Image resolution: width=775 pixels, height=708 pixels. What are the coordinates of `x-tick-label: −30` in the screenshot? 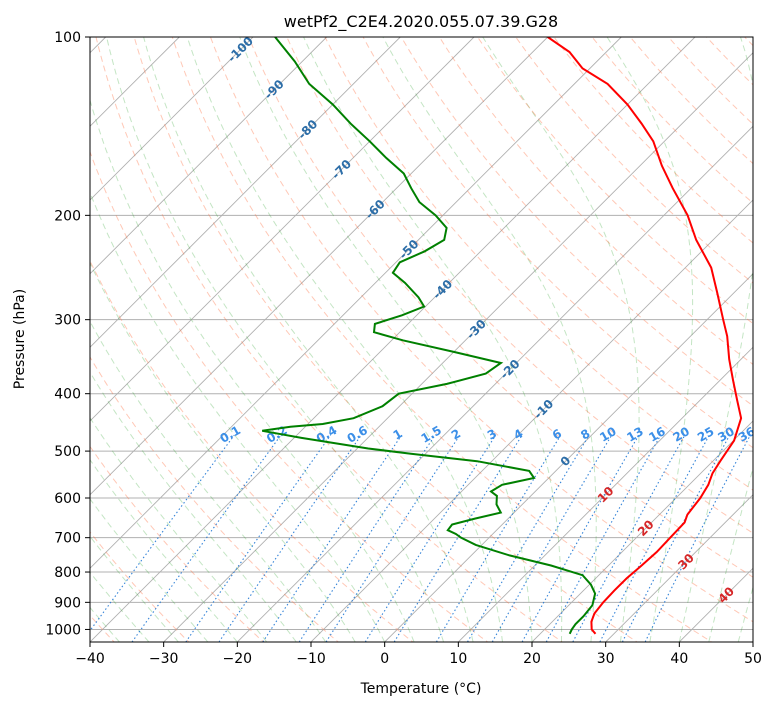 It's located at (164, 659).